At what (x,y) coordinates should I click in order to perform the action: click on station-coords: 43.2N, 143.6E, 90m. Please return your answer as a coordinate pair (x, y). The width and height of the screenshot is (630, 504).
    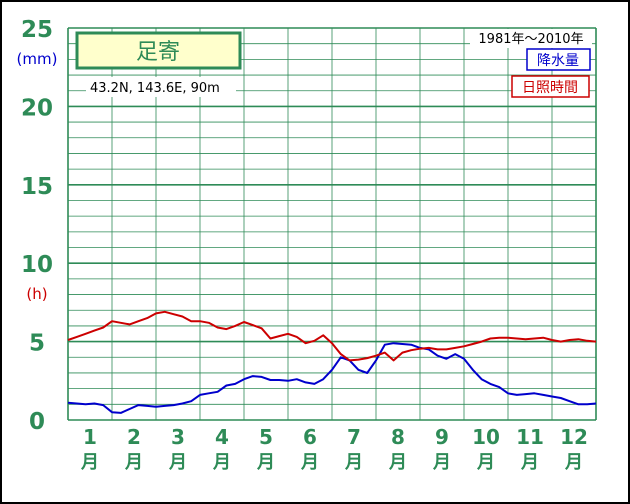
    Looking at the image, I should click on (155, 88).